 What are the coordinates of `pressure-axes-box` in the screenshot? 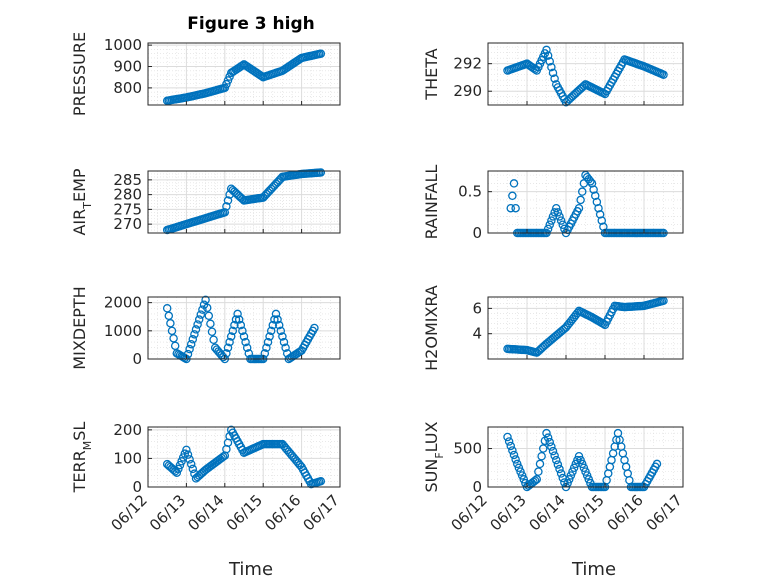 It's located at (244, 74).